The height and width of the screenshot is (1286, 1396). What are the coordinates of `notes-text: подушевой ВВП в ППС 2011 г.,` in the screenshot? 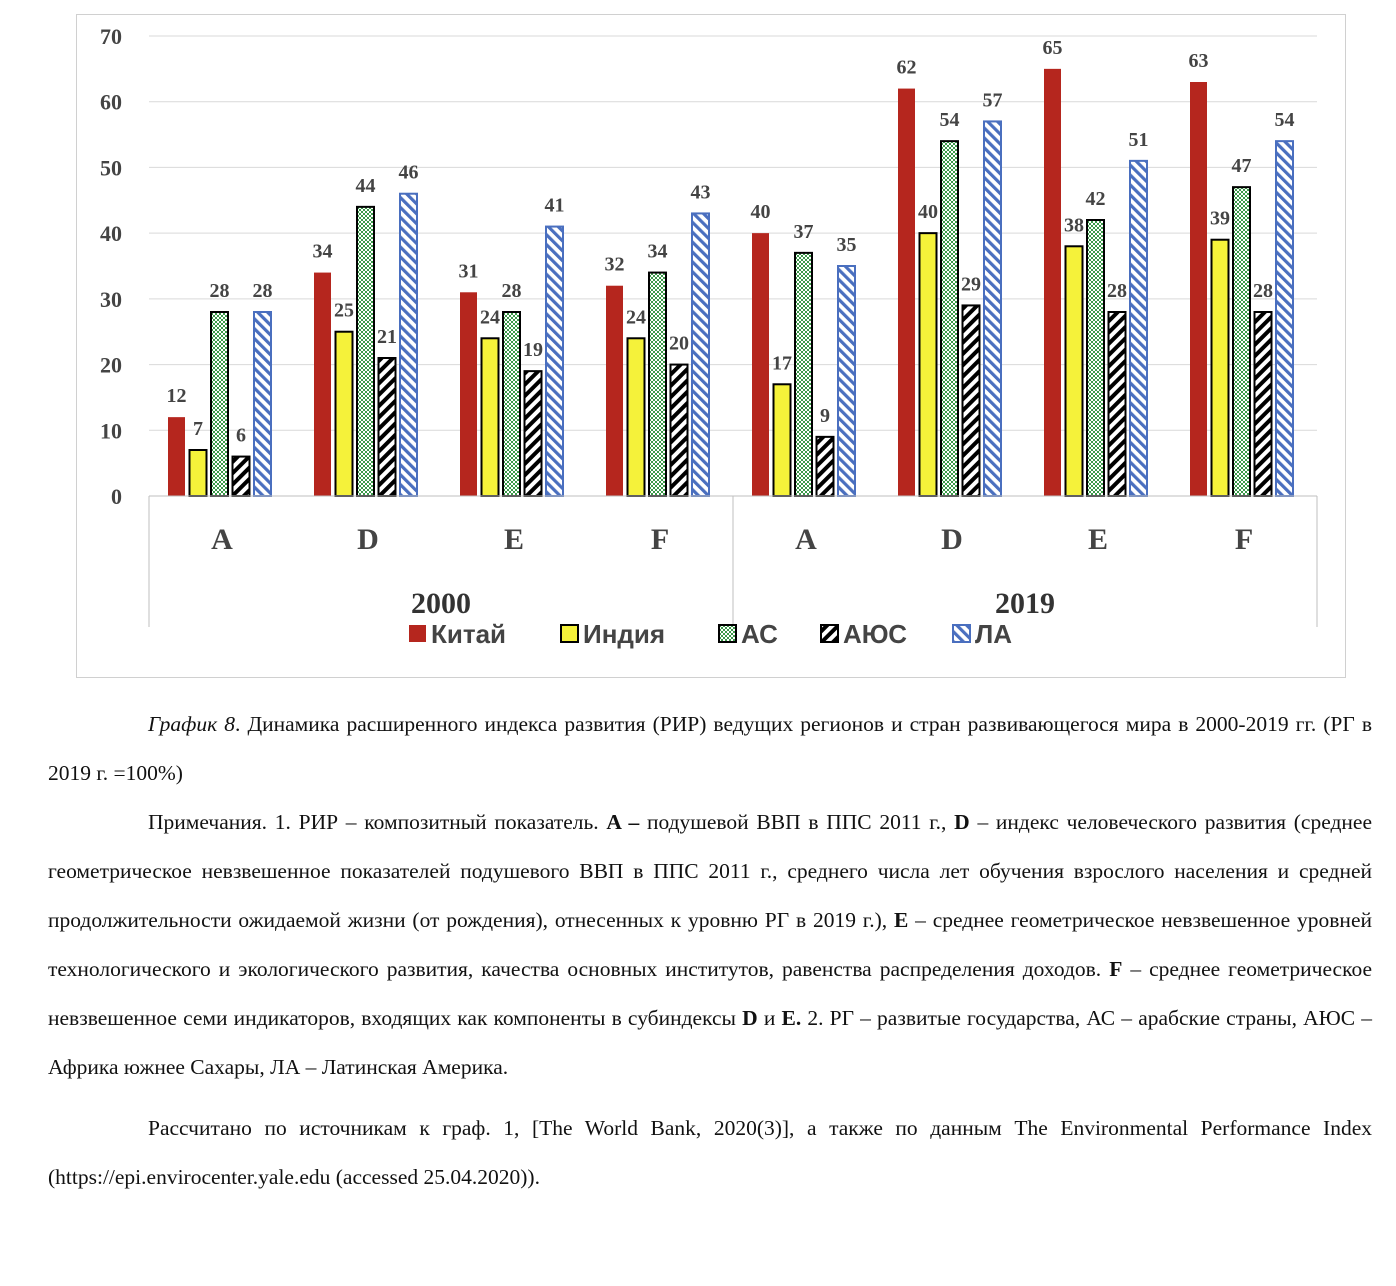 It's located at (797, 822).